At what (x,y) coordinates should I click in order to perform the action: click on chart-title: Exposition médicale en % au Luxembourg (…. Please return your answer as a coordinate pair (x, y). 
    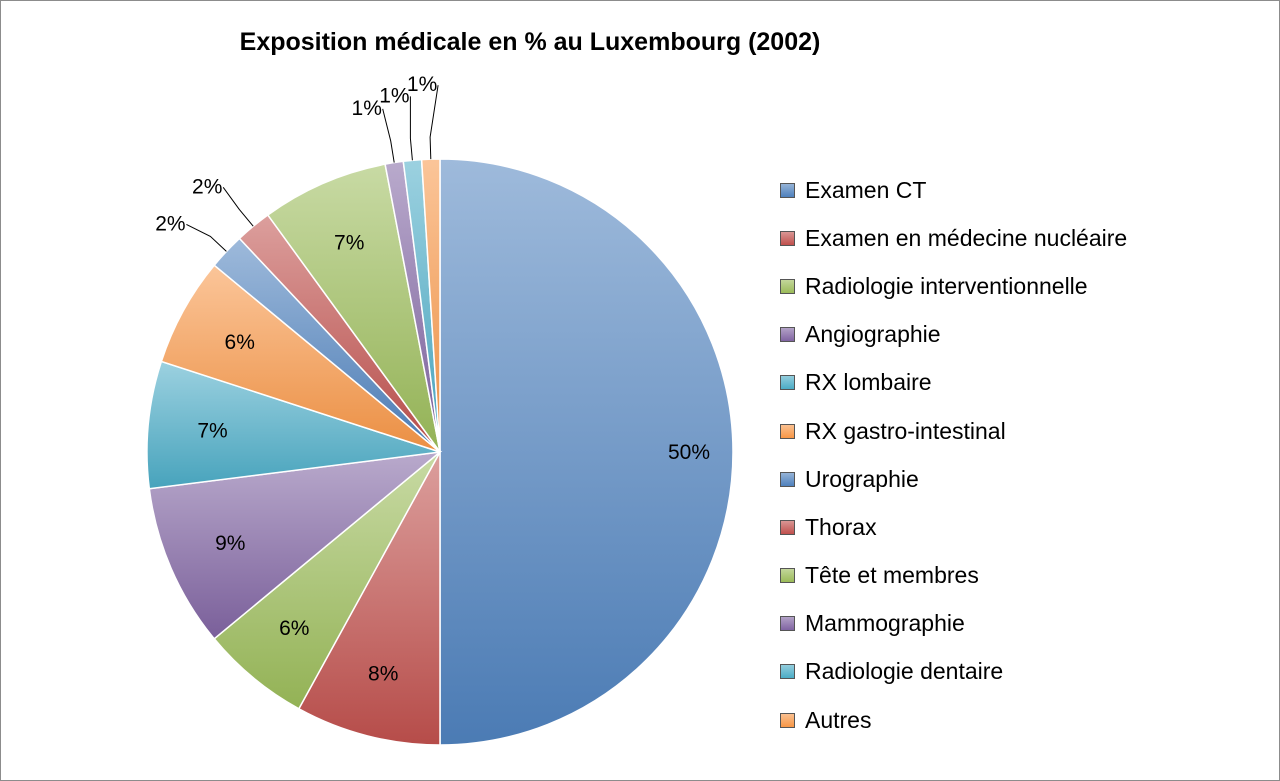
    Looking at the image, I should click on (530, 42).